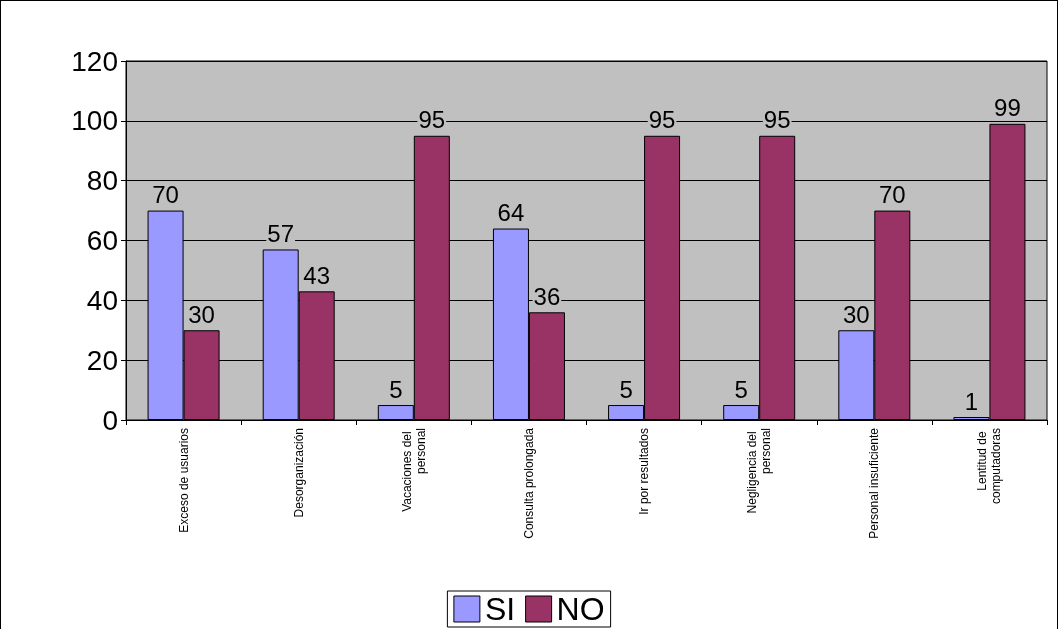  I want to click on x-tick-label: Personal insuficiente, so click(874, 483).